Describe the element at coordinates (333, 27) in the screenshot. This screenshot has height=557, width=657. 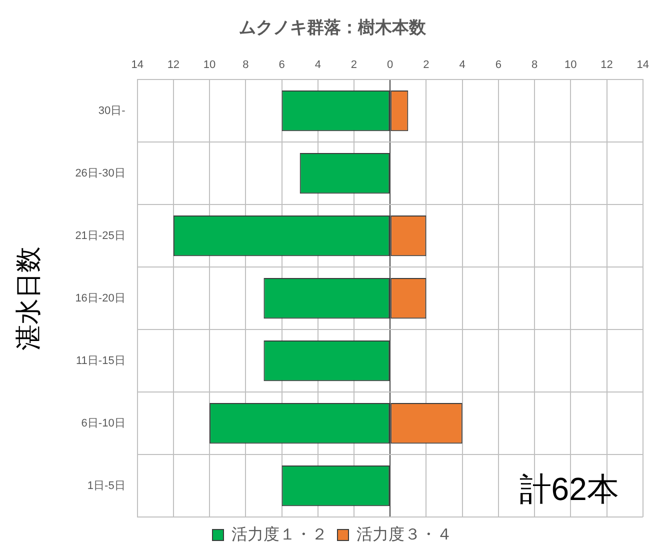
I see `chart-title: ムクノキ群落：樹木本数` at that location.